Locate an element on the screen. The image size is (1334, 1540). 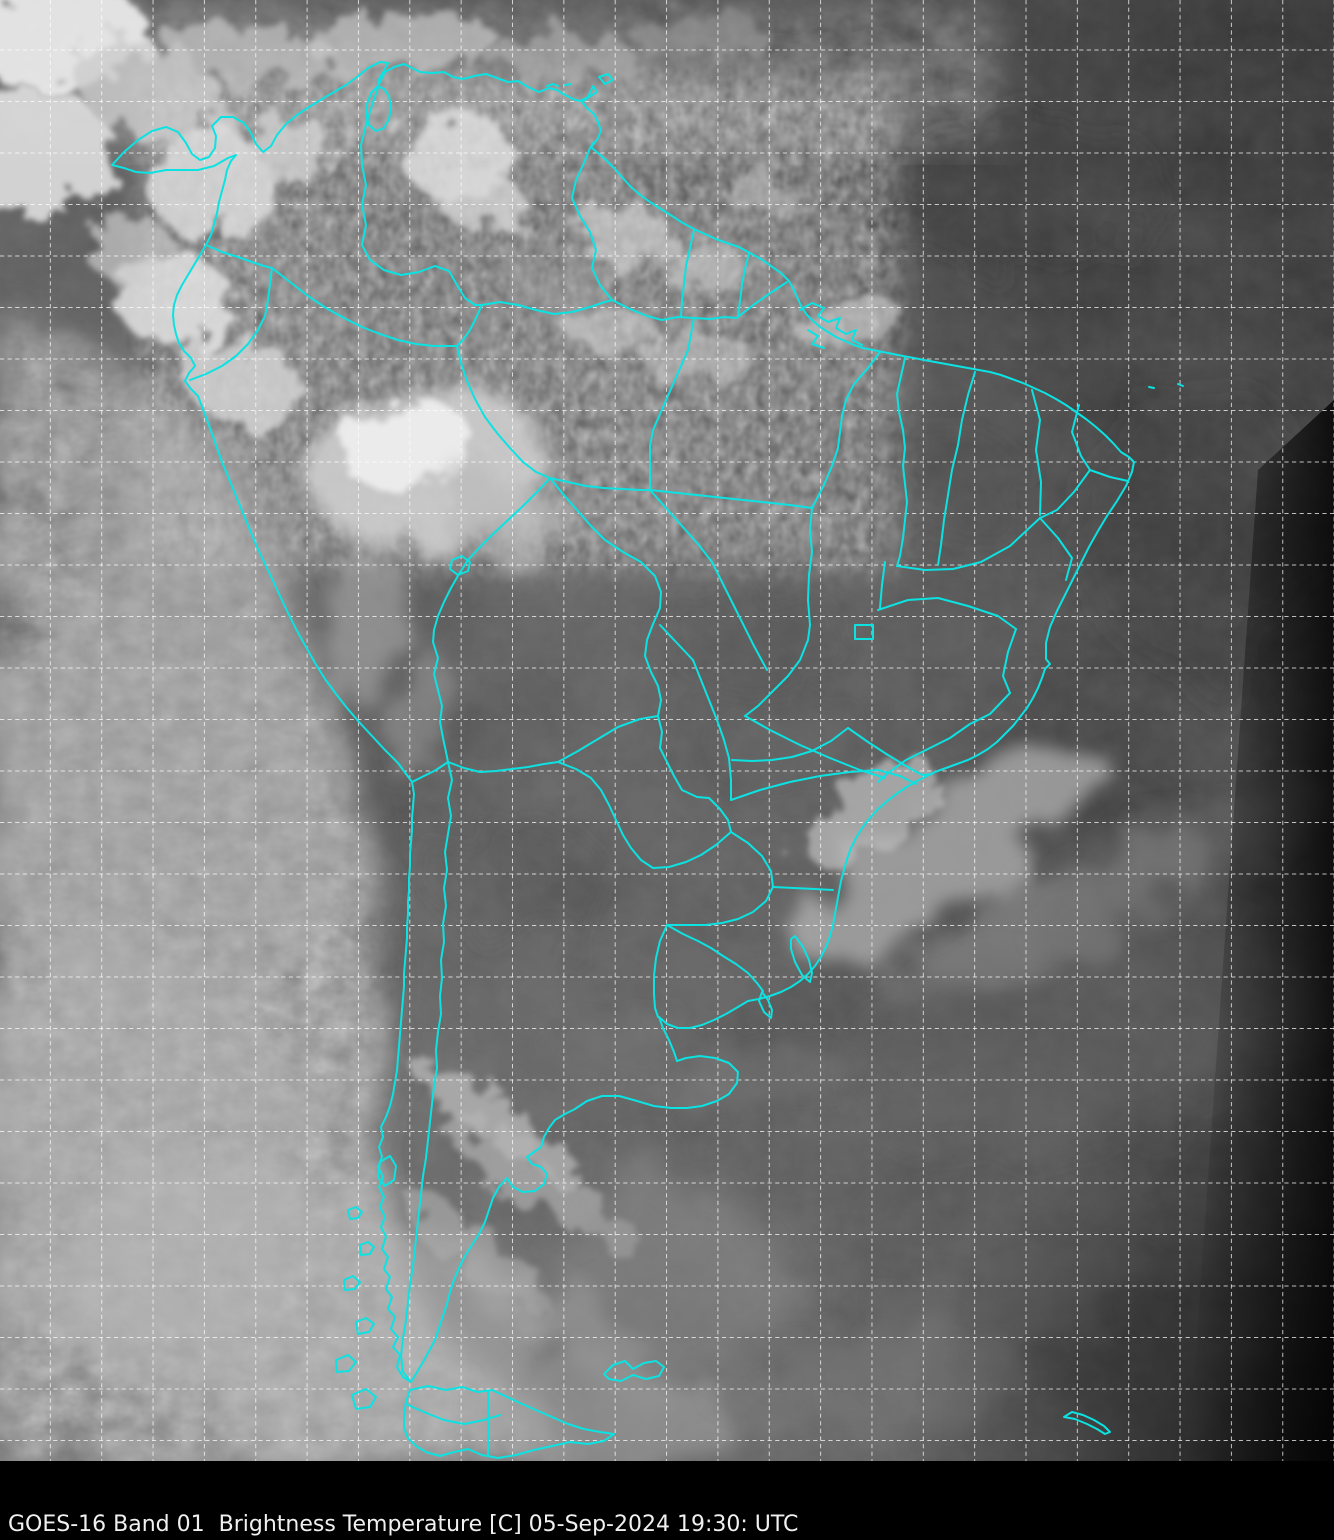
lagoon-mirim is located at coordinates (765, 1005).